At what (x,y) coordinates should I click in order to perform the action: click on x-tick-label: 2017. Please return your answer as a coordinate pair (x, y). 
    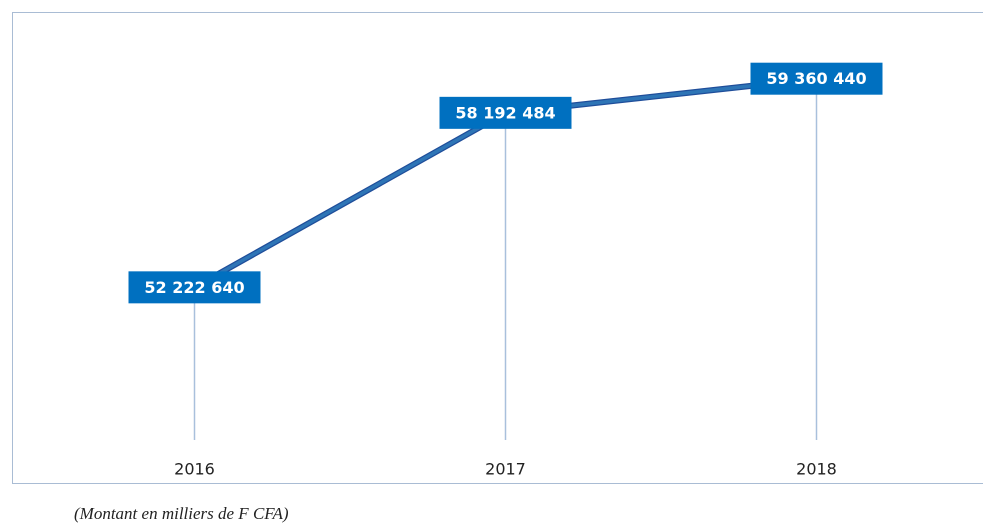
    Looking at the image, I should click on (505, 469).